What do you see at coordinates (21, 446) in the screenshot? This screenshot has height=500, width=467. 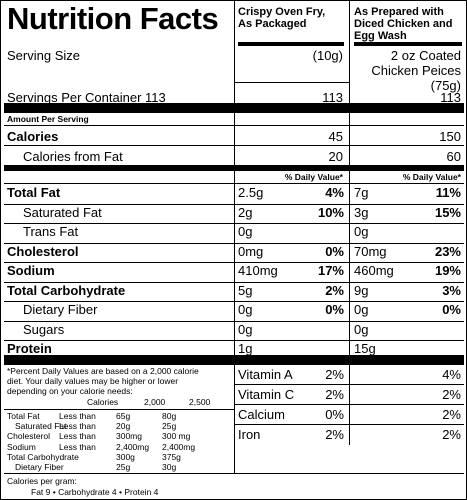 I see `footnote-cell: Sodium` at bounding box center [21, 446].